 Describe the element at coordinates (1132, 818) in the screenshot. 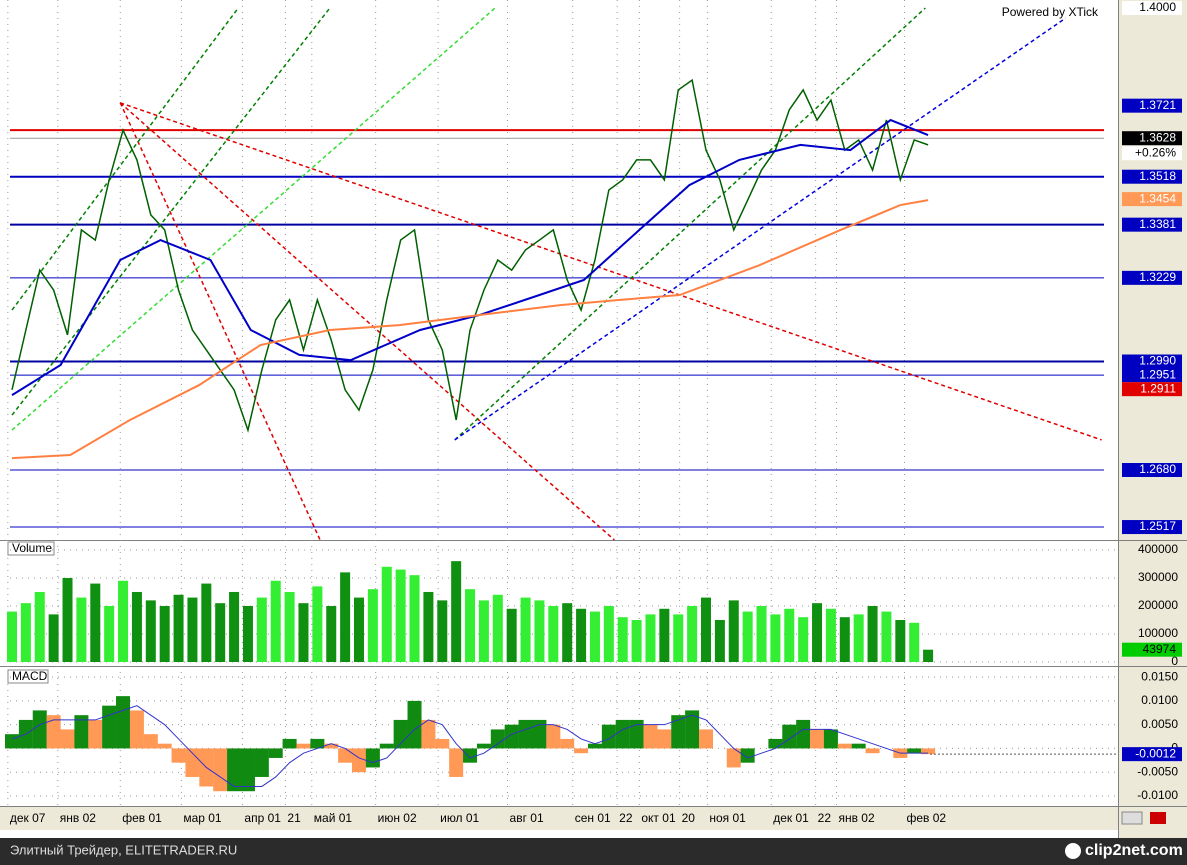

I see `settings-button` at that location.